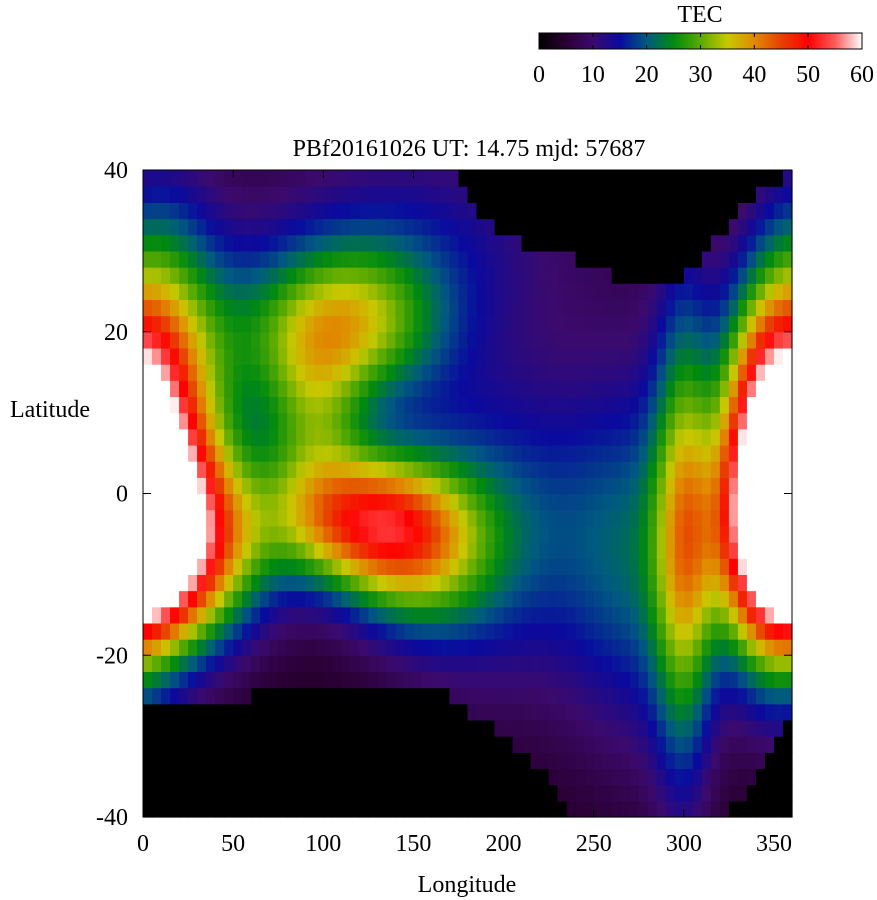 Image resolution: width=877 pixels, height=900 pixels. Describe the element at coordinates (647, 75) in the screenshot. I see `colorbar-tick-label: 20` at that location.